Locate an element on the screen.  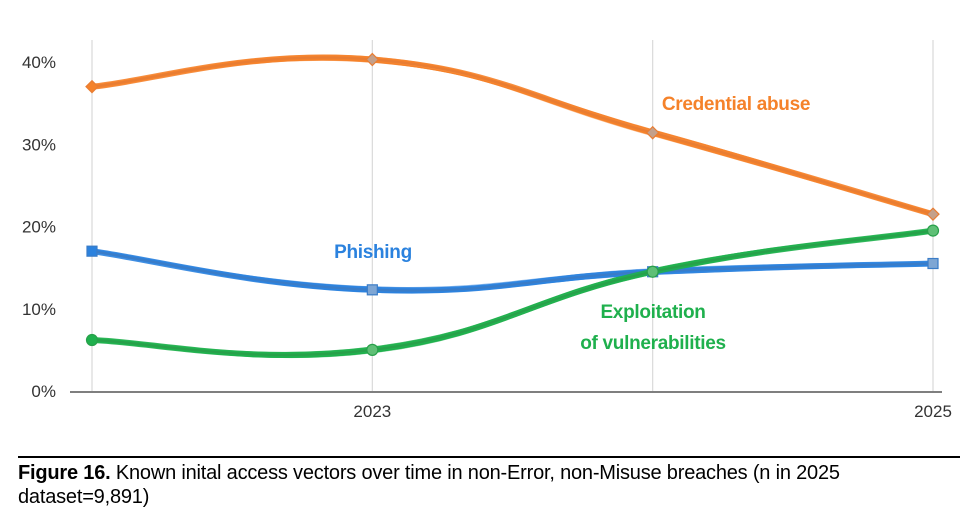
series-label-credential-abuse: Credential abuse is located at coordinates (736, 104).